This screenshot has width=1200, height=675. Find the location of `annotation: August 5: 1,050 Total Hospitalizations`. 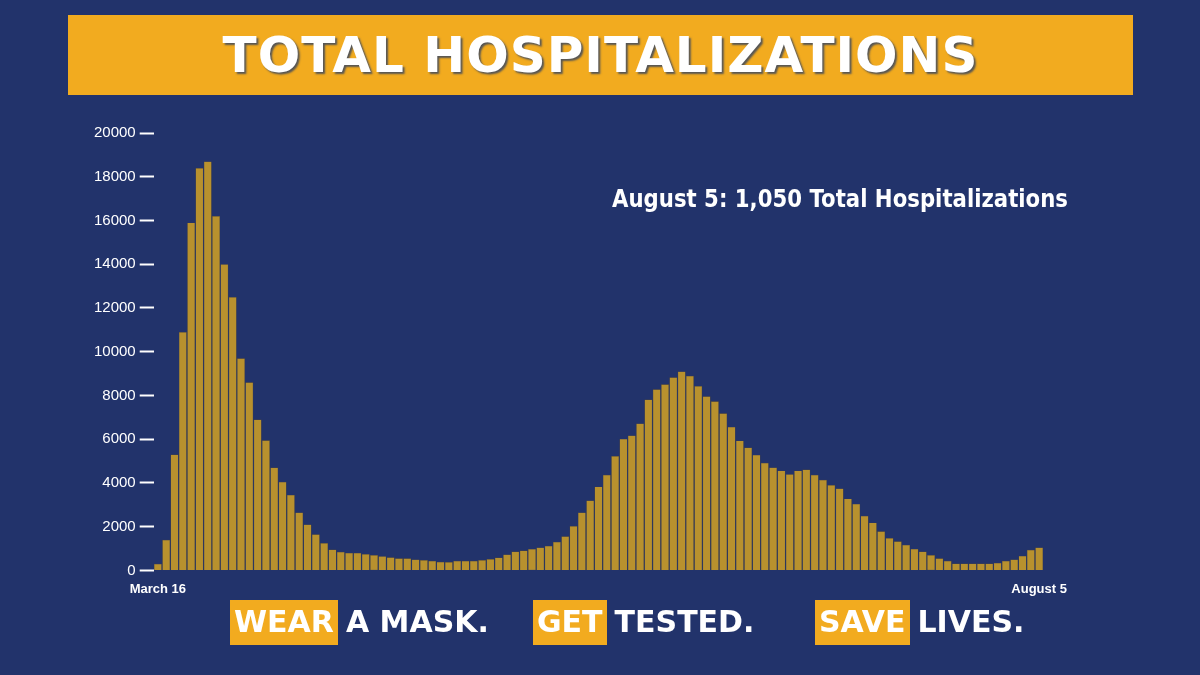

annotation: August 5: 1,050 Total Hospitalizations is located at coordinates (840, 198).